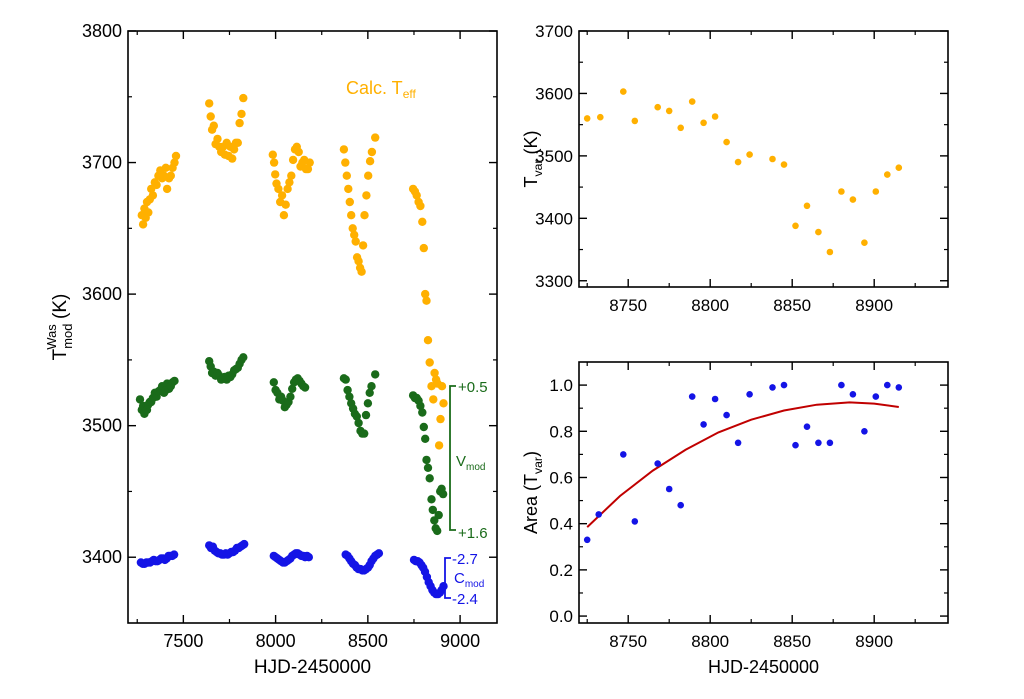 The height and width of the screenshot is (699, 1024). Describe the element at coordinates (60, 354) in the screenshot. I see `y-axis-label-main: T` at that location.